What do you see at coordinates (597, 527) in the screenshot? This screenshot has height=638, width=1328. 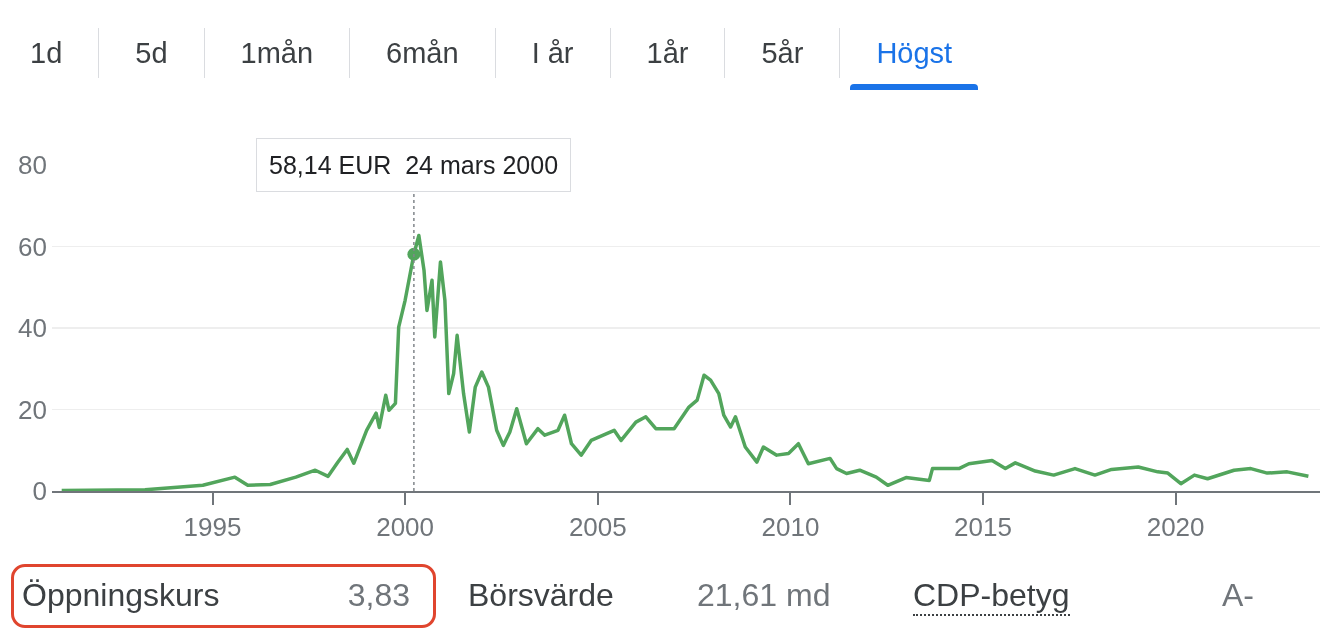 I see `x-tick-label: 2005` at bounding box center [597, 527].